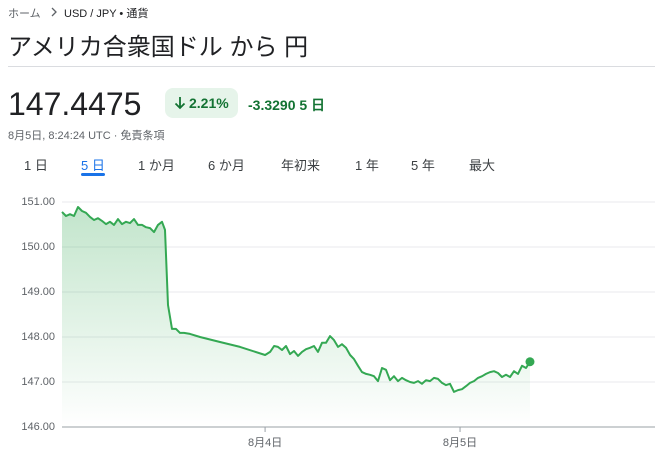  Describe the element at coordinates (38, 292) in the screenshot. I see `y-tick-label: 149.00` at that location.